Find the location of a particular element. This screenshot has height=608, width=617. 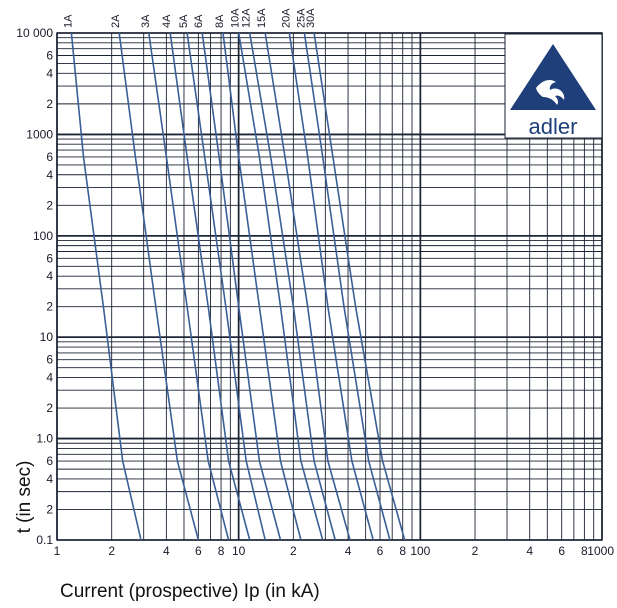

fuse-curve-6a is located at coordinates (241, 286).